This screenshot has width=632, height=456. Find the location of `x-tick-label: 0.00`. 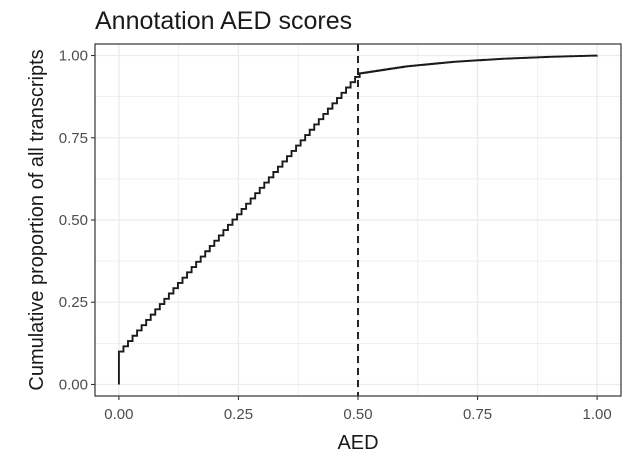

x-tick-label: 0.00 is located at coordinates (118, 414).